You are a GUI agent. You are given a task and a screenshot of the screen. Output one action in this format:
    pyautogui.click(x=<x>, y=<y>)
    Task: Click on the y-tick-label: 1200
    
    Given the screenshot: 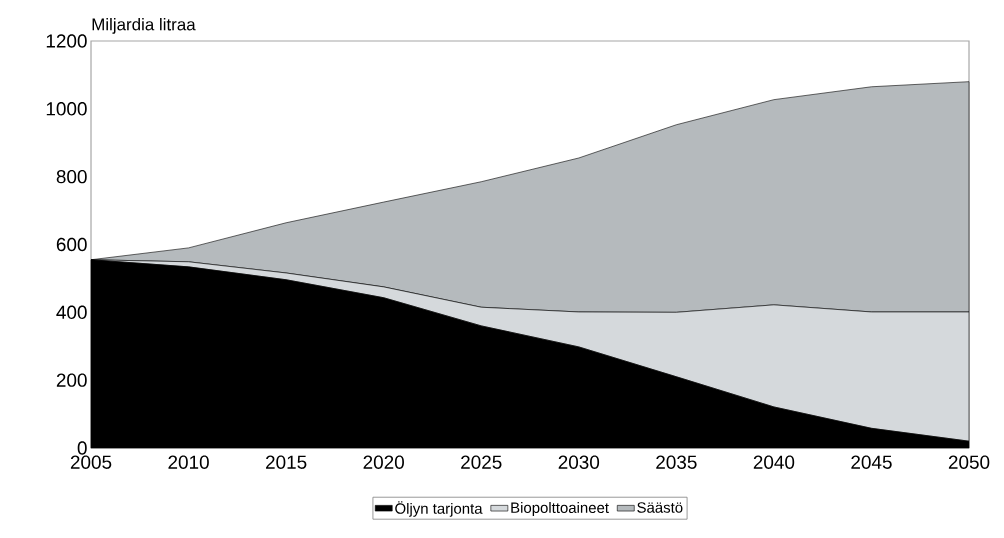 What is the action you would take?
    pyautogui.click(x=66, y=41)
    